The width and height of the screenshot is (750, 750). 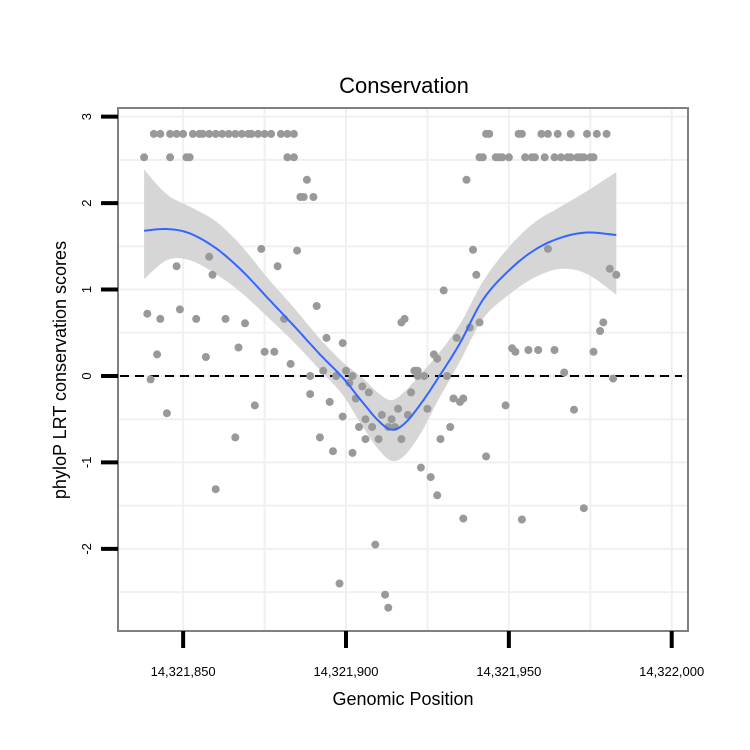 I want to click on x-tick-label: 14,321,850, so click(x=183, y=671).